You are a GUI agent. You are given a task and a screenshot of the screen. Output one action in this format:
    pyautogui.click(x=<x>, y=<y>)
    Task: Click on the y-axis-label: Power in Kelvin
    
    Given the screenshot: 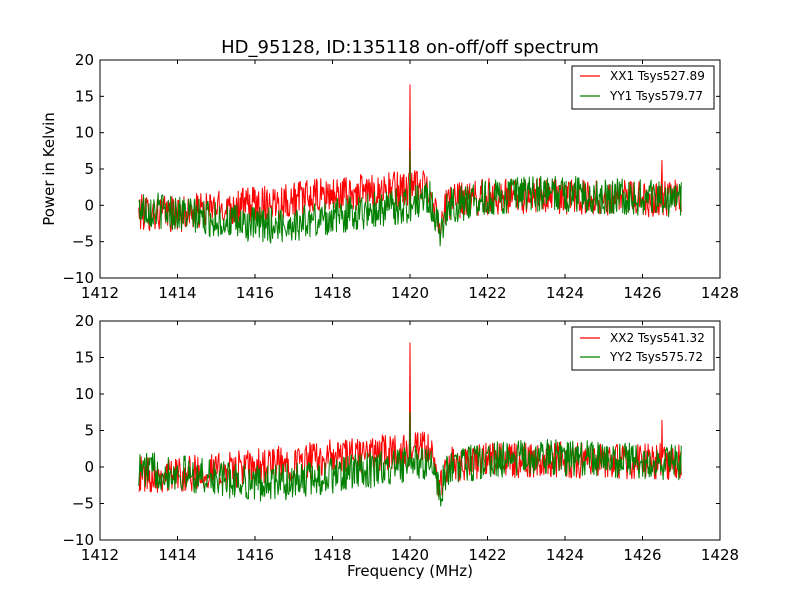 What is the action you would take?
    pyautogui.click(x=49, y=169)
    